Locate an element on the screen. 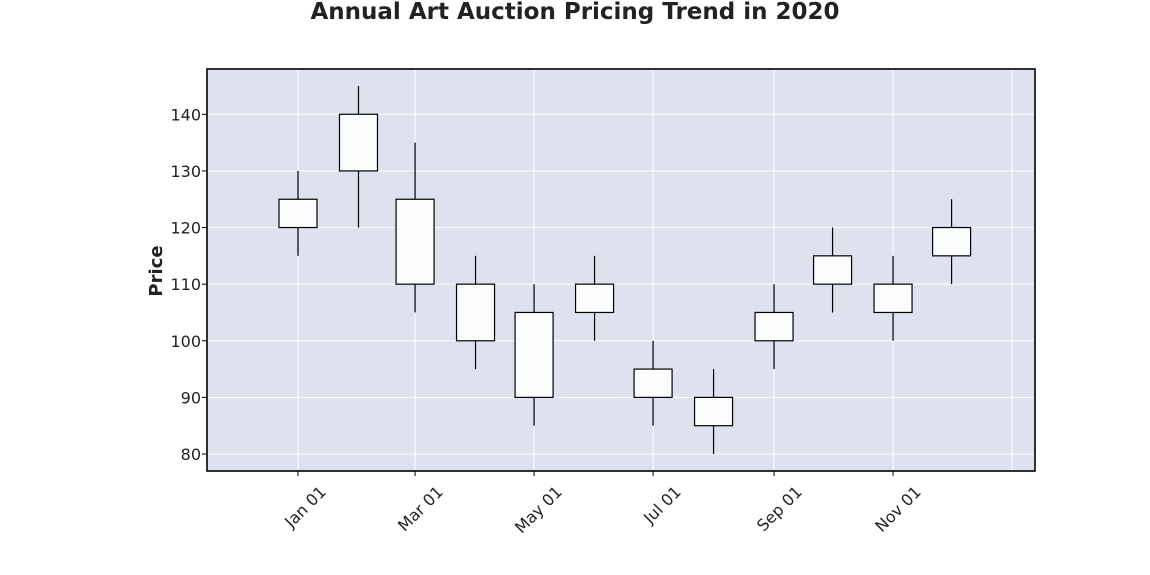 The image size is (1150, 575). y-tick-label: 130 is located at coordinates (185, 171).